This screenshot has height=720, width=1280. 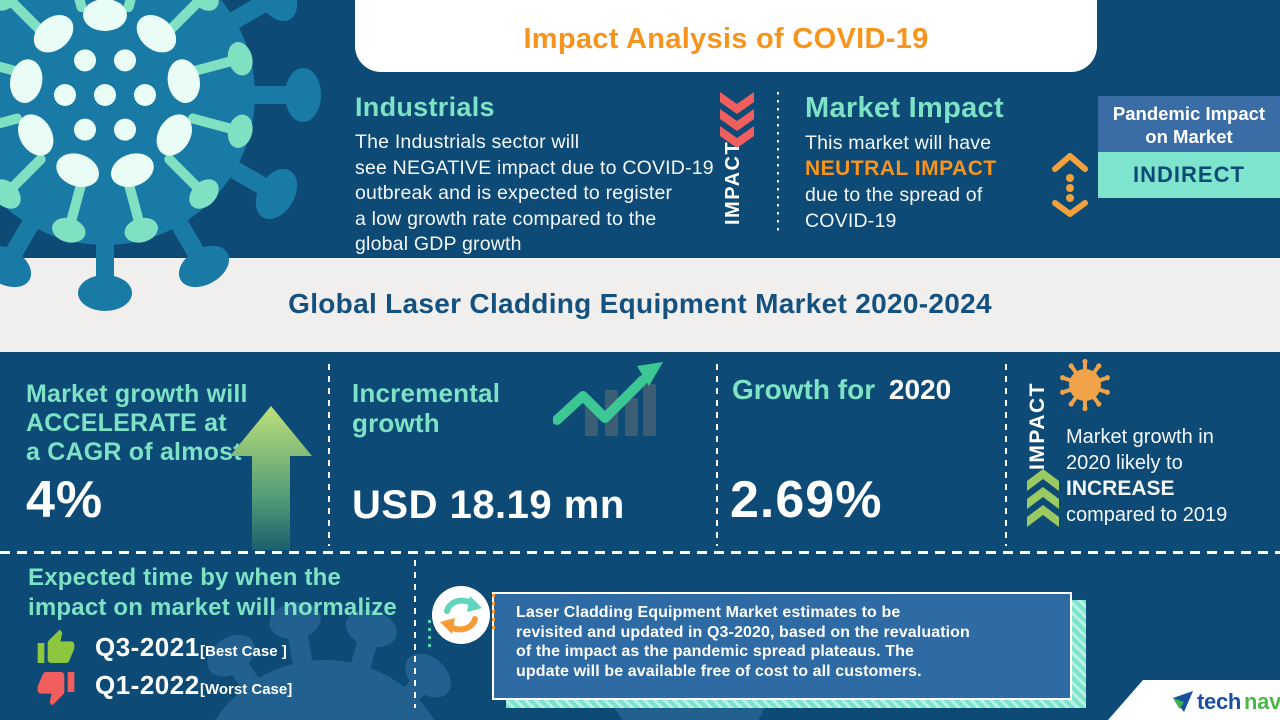 What do you see at coordinates (1120, 488) in the screenshot?
I see `increase-highlight: INCREASE` at bounding box center [1120, 488].